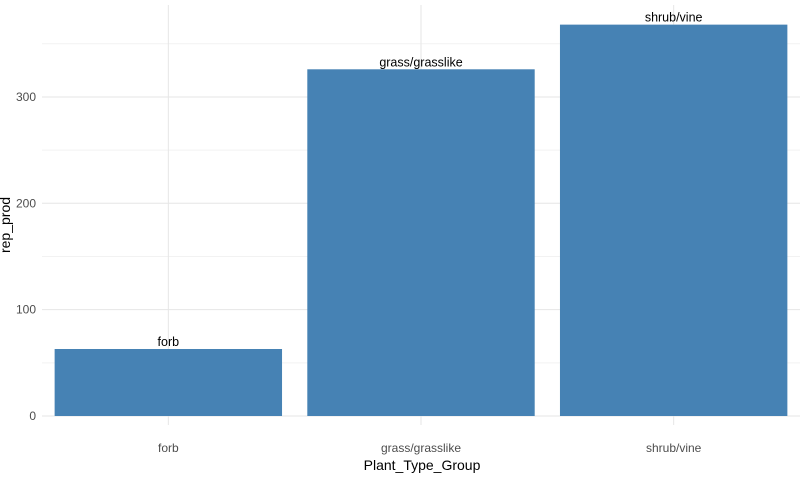  Describe the element at coordinates (169, 342) in the screenshot. I see `bar-data-label: forb` at that location.